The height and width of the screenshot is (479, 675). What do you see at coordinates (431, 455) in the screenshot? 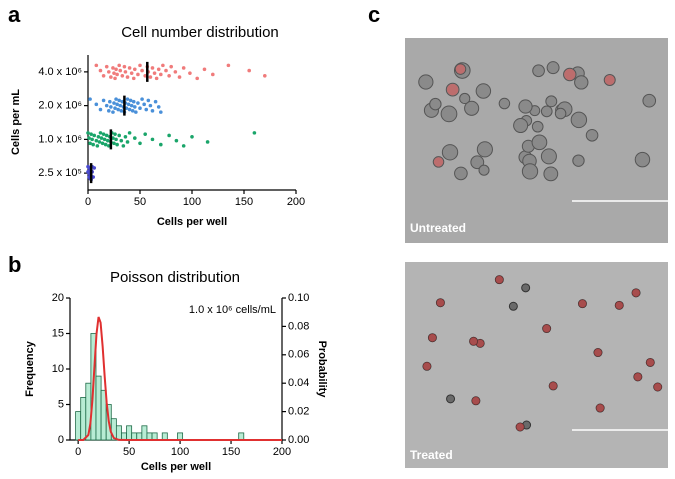
I see `image-label: Treated` at bounding box center [431, 455].